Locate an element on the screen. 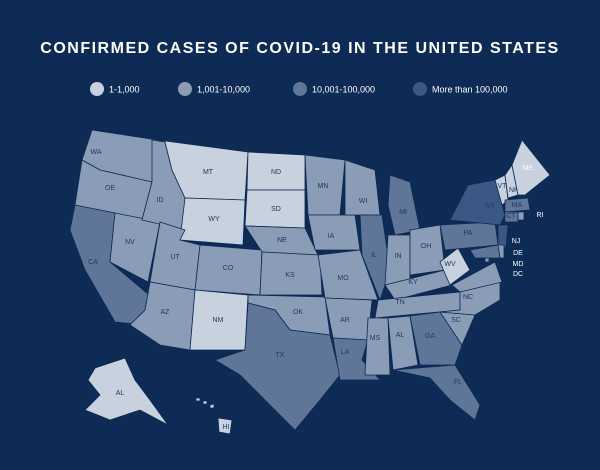 Image resolution: width=600 pixels, height=470 pixels. state-label: IA is located at coordinates (331, 236).